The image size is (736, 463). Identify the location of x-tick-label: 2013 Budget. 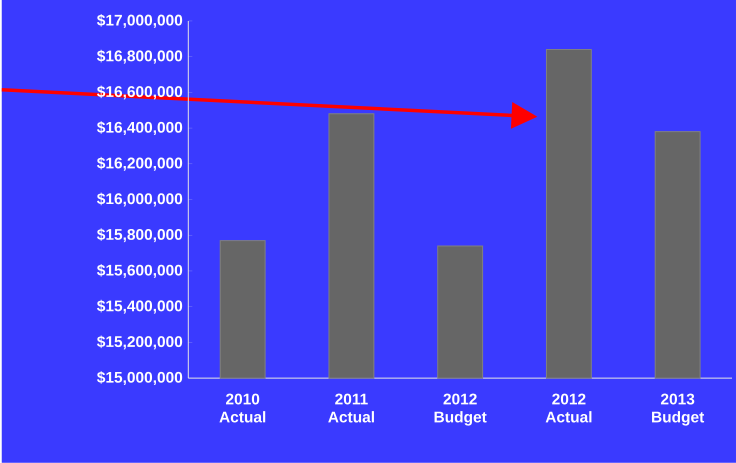
(678, 410).